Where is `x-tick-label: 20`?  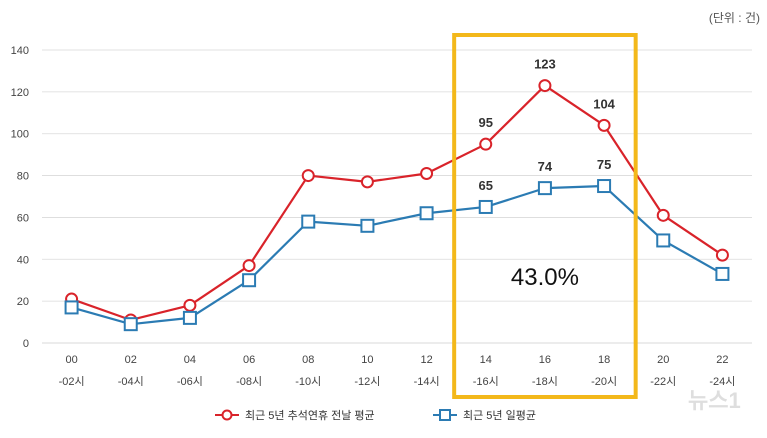
x-tick-label: 20 is located at coordinates (663, 360).